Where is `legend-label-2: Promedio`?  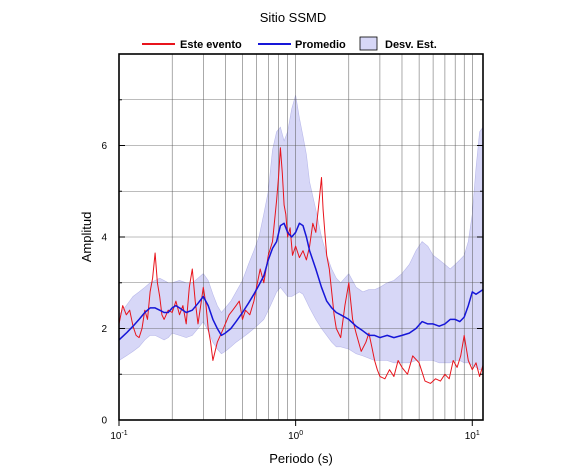 legend-label-2: Promedio is located at coordinates (320, 45).